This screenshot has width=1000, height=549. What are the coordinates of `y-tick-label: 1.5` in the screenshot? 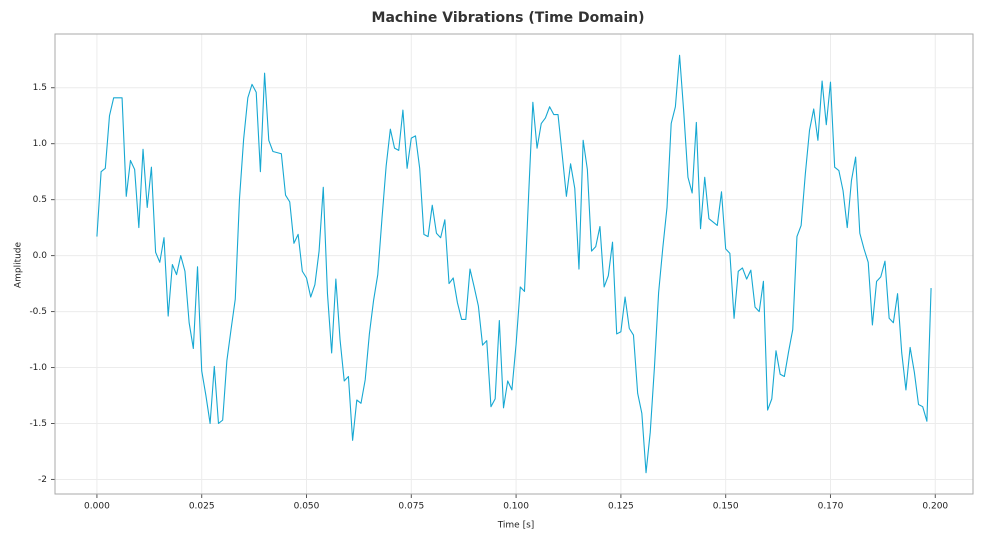 It's located at (40, 88).